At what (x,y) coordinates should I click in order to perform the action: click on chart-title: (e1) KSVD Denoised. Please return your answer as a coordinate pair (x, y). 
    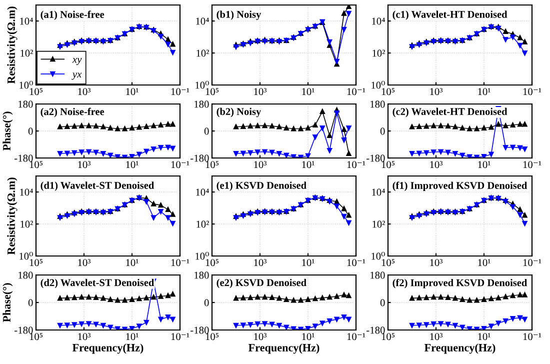
    Looking at the image, I should click on (261, 186).